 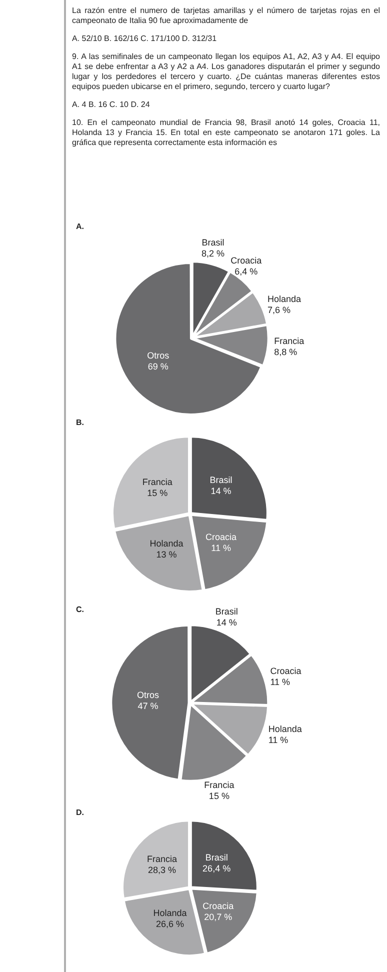 I want to click on chart-title: A., so click(x=80, y=226).